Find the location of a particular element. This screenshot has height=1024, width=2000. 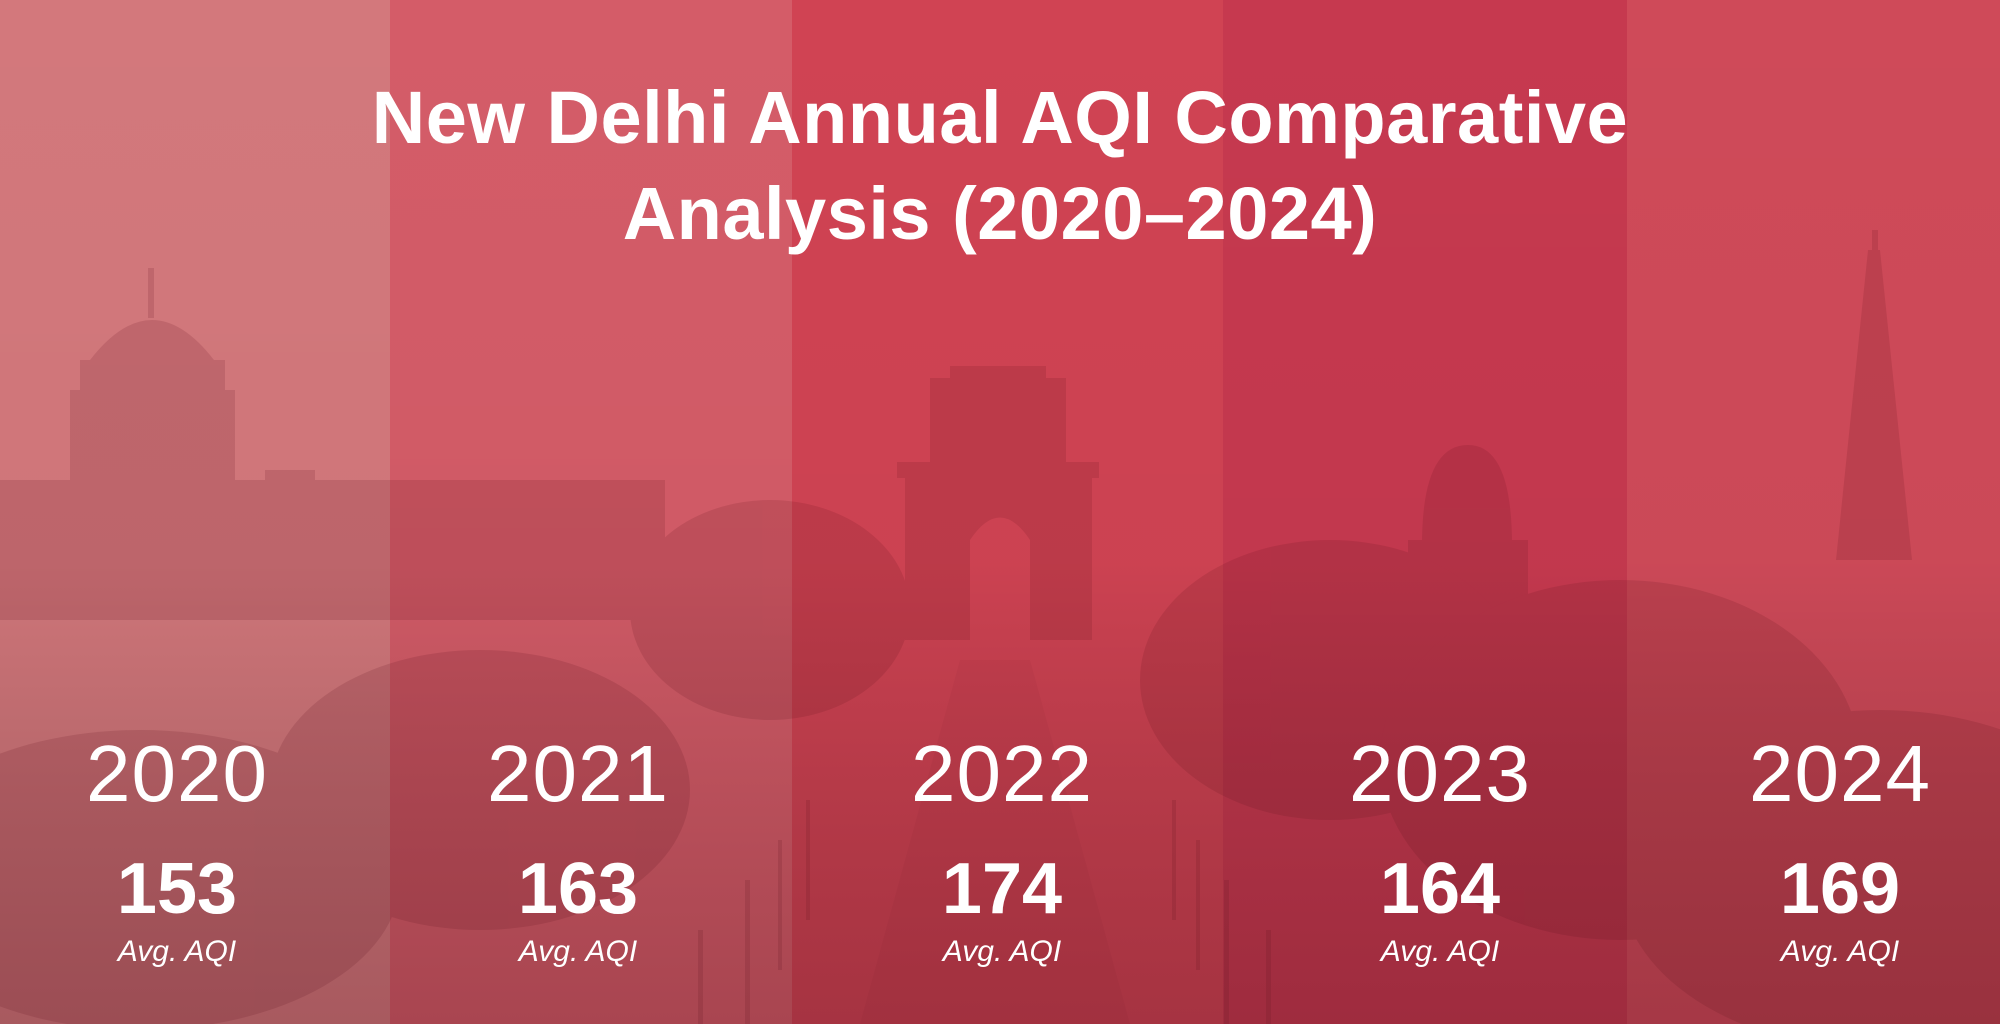

aqi-value-2022: 174 is located at coordinates (1002, 889).